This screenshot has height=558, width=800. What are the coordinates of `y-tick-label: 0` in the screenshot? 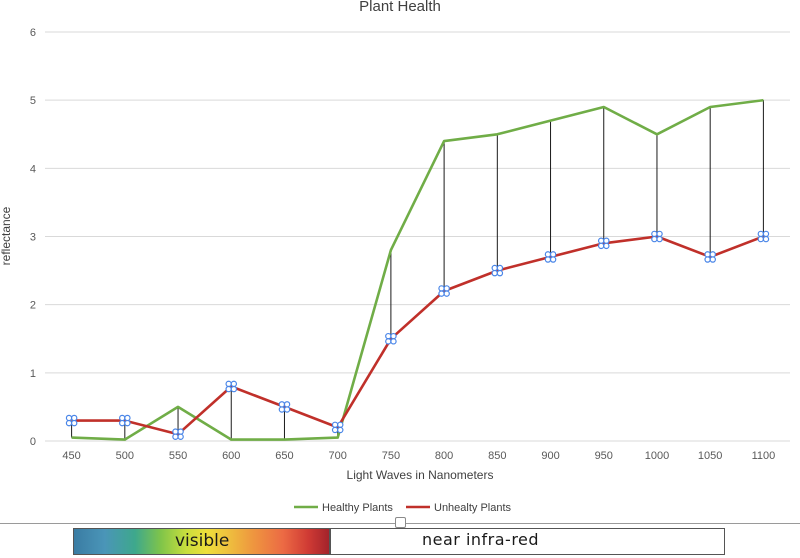 It's located at (33, 442).